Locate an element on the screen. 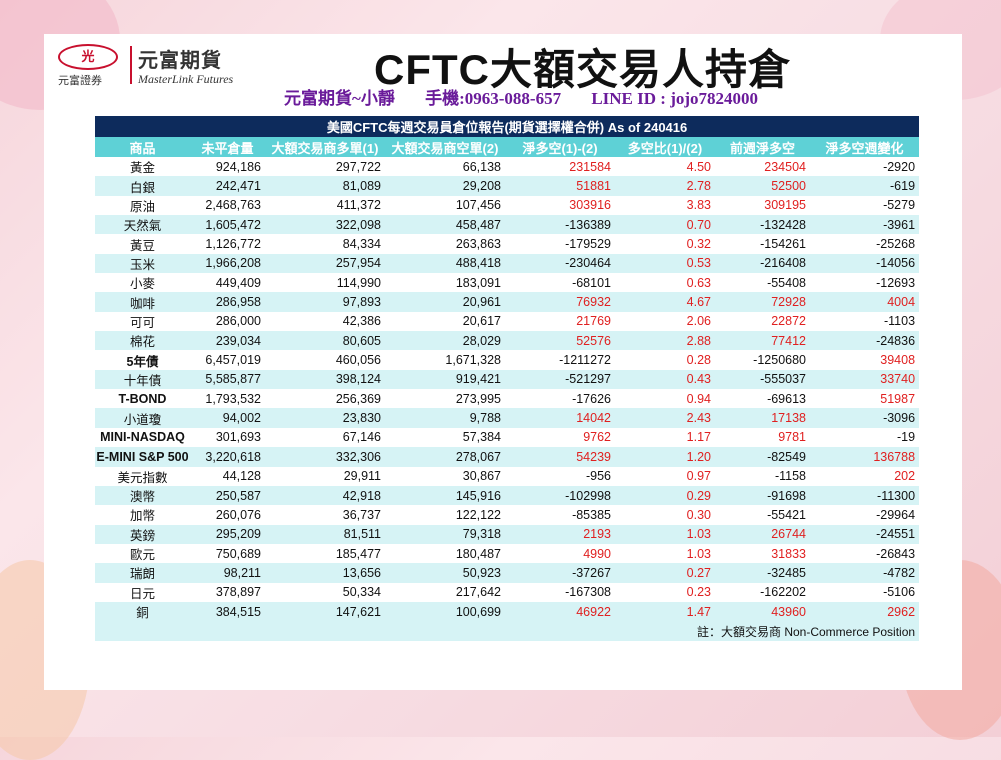 The width and height of the screenshot is (1001, 760). cell-prev: -91698 is located at coordinates (762, 495).